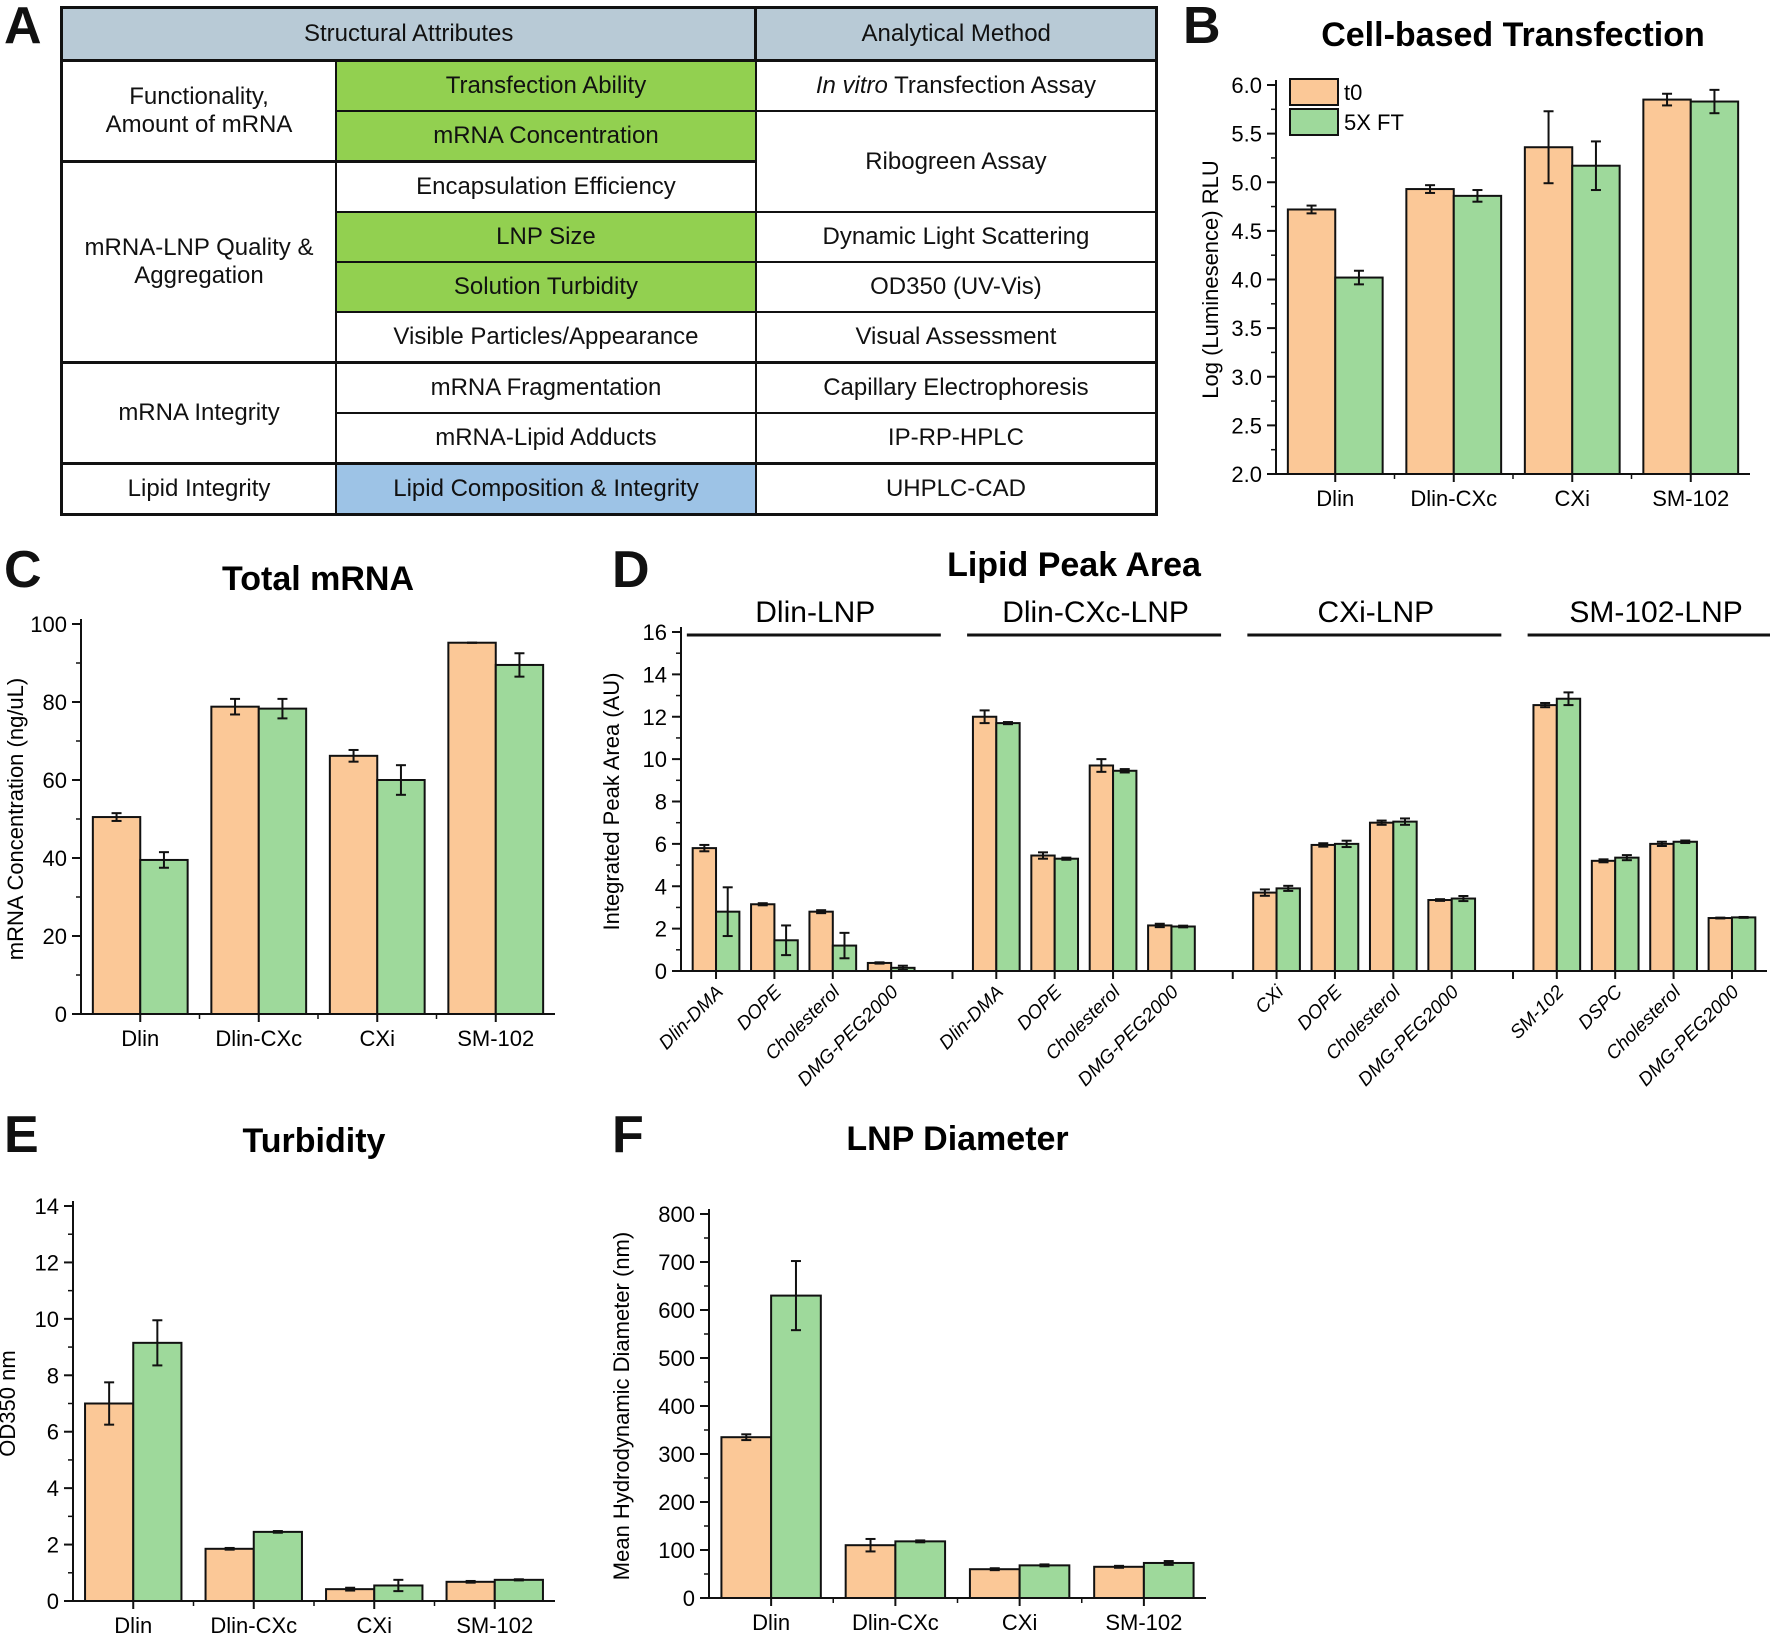 This screenshot has height=1635, width=1770. Describe the element at coordinates (1246, 474) in the screenshot. I see `y-tick-label: 2.0` at that location.